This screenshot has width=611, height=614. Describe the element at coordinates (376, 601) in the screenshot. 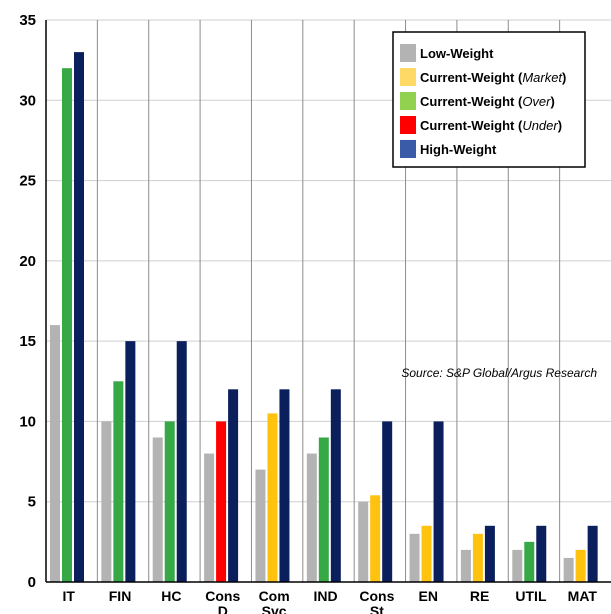

I see `x-tick-label: Cons St` at that location.